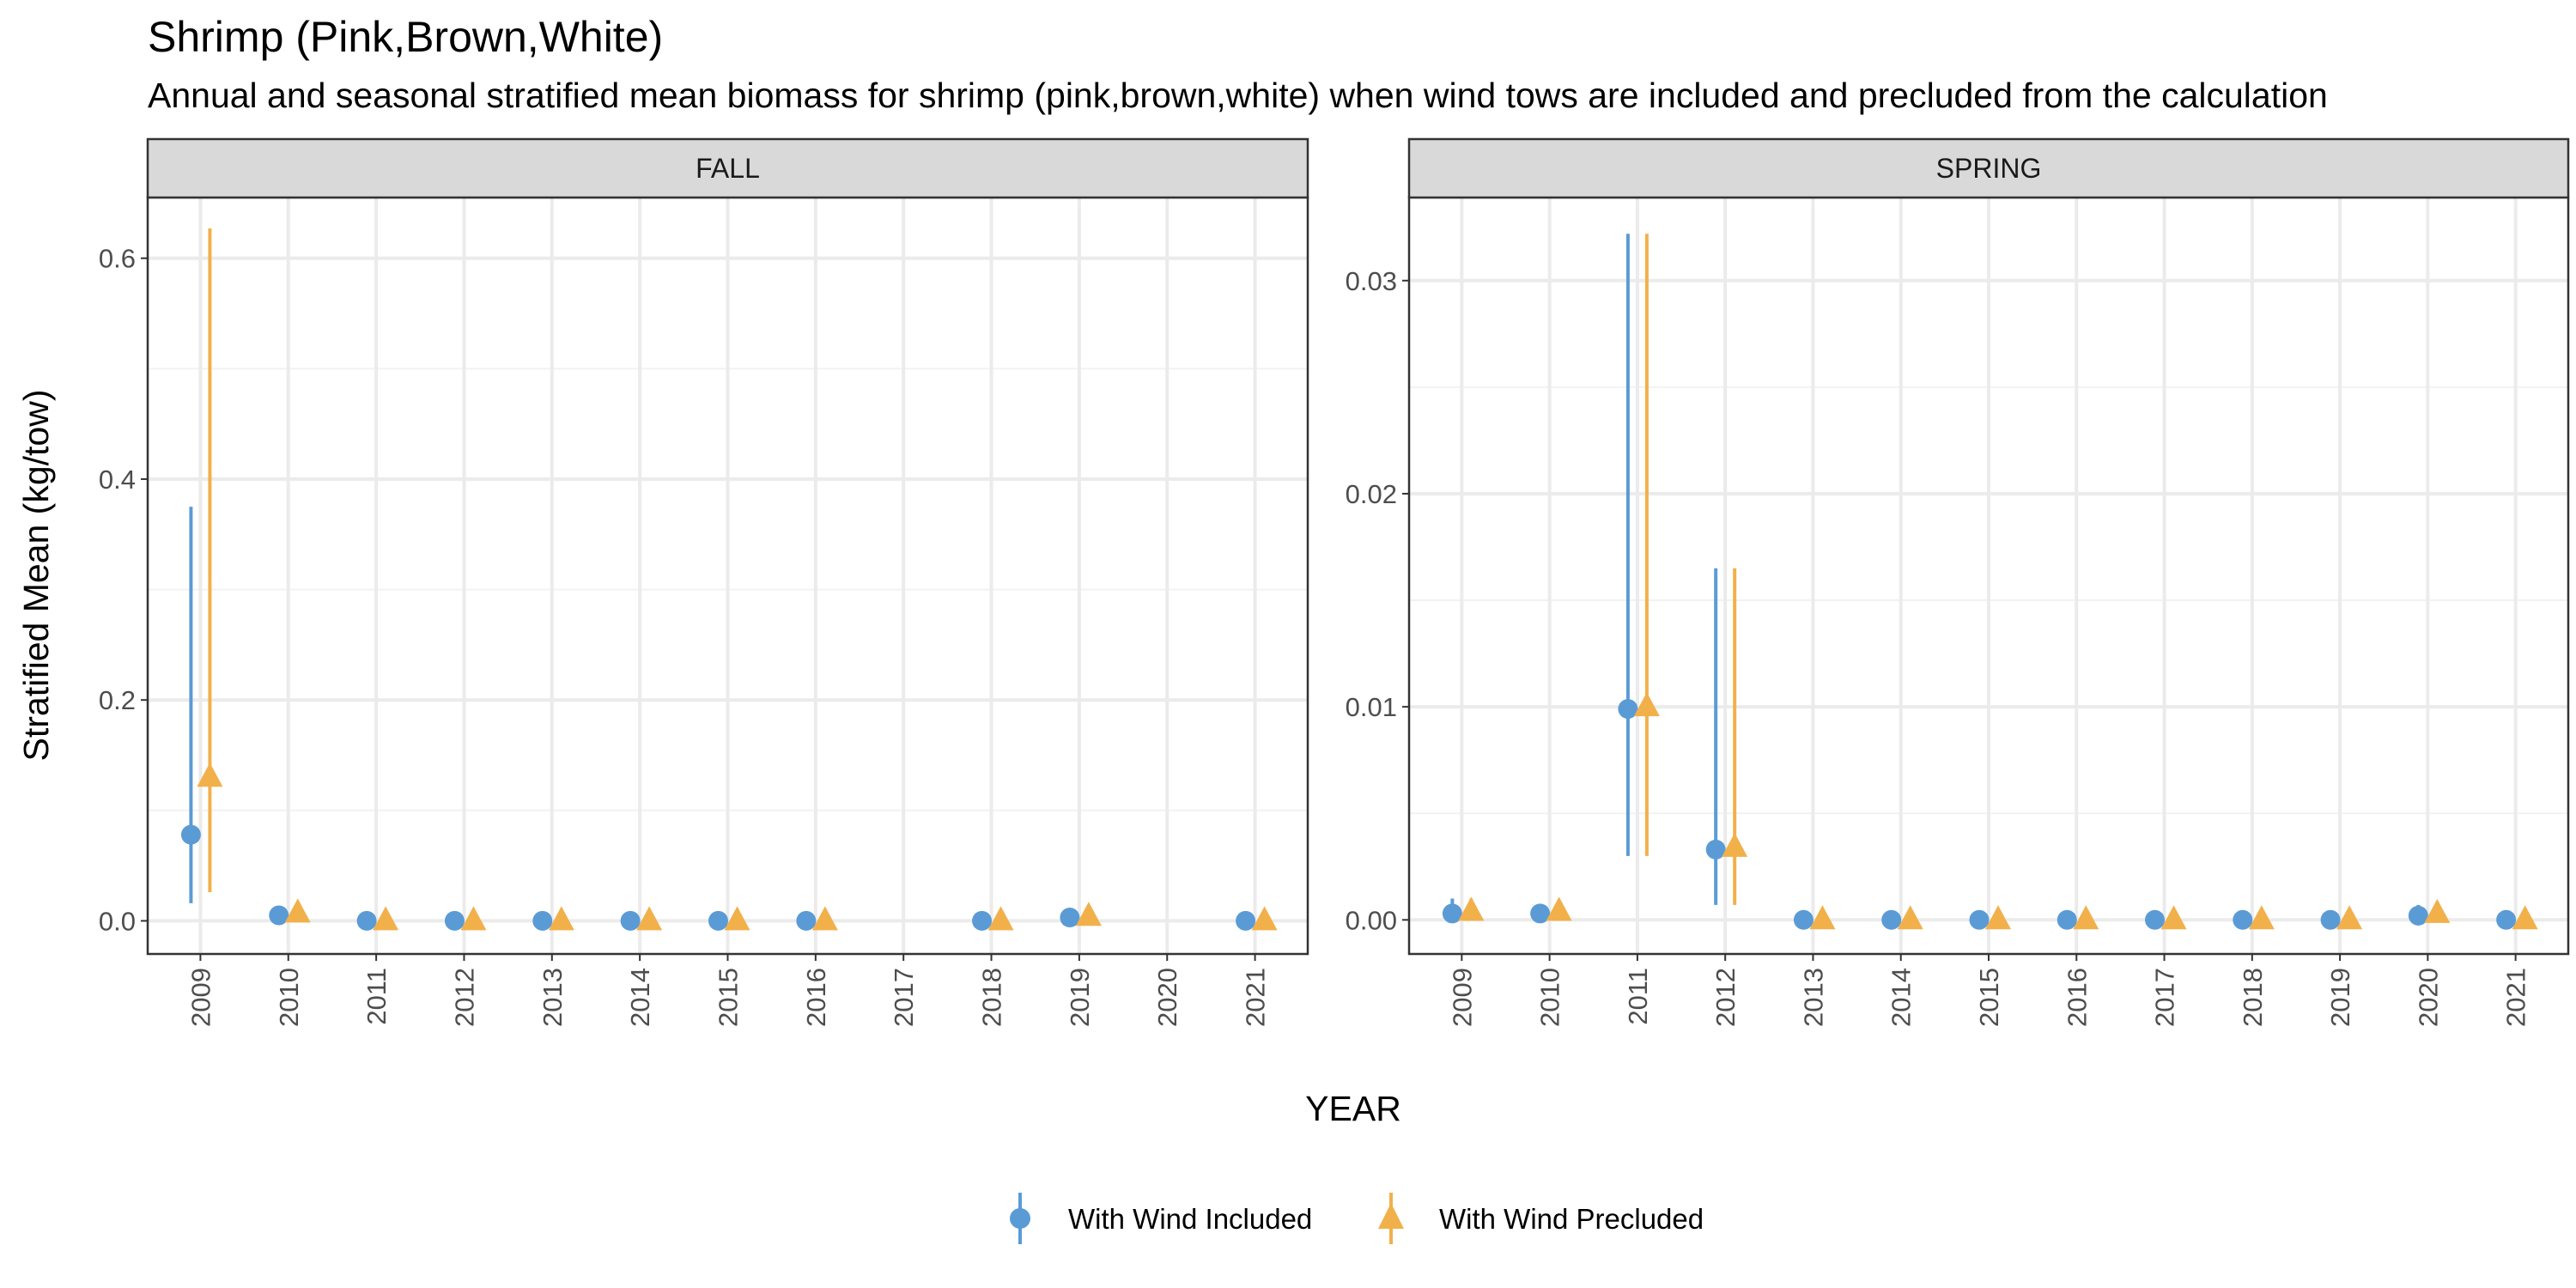  I want to click on facet-strip-label: FALL, so click(728, 169).